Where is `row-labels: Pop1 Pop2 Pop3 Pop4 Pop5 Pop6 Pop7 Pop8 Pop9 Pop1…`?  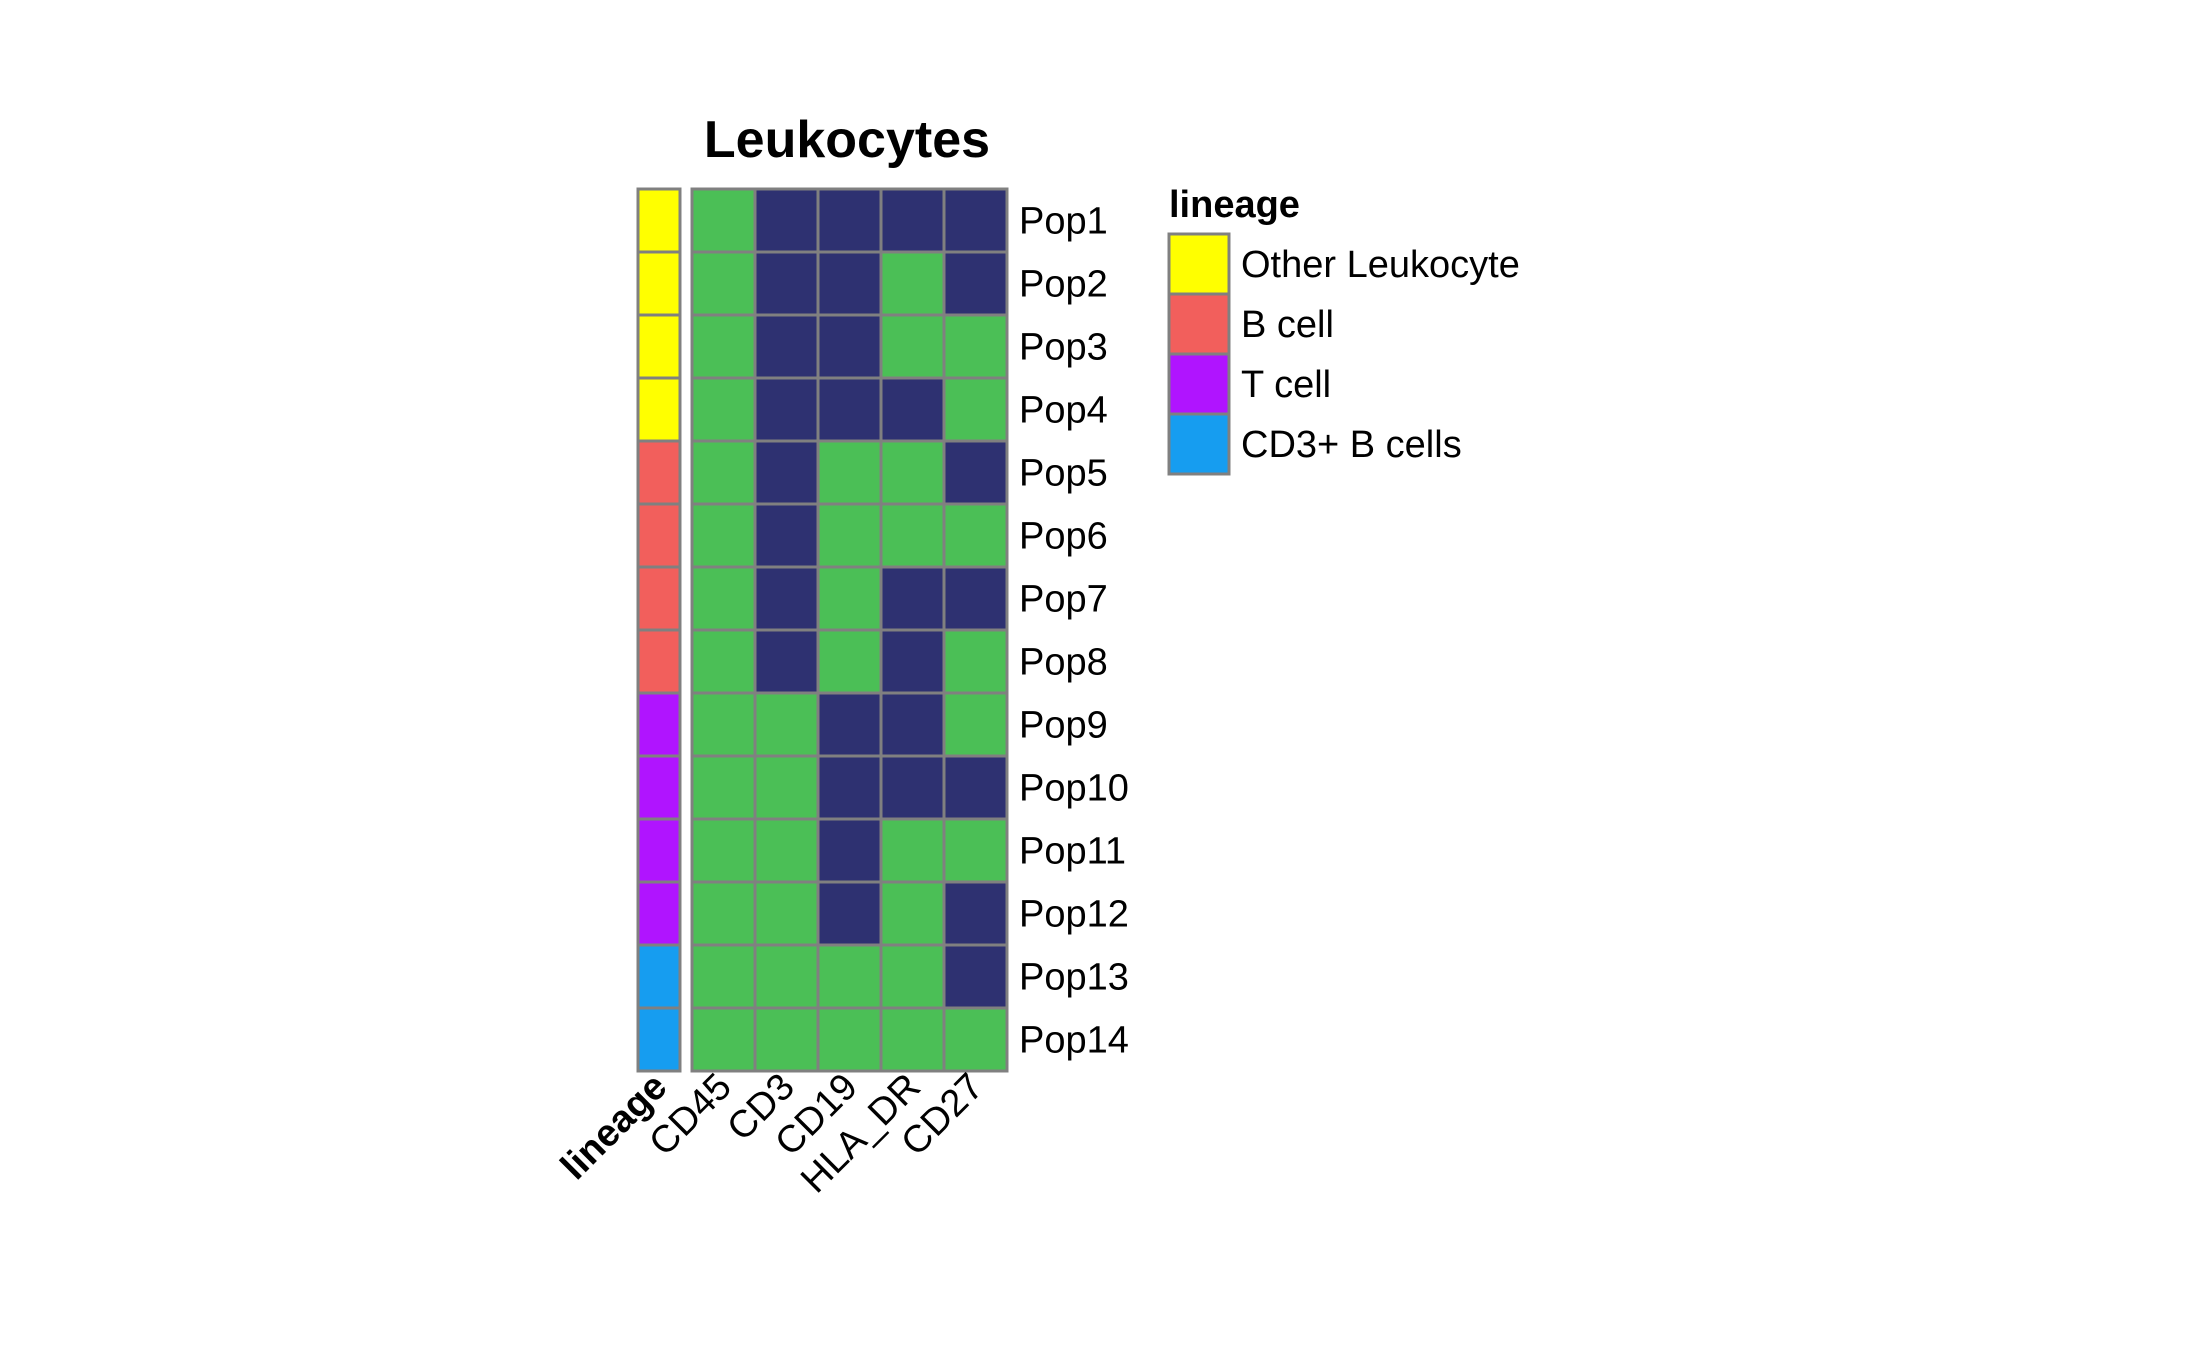 row-labels: Pop1 Pop2 Pop3 Pop4 Pop5 Pop6 Pop7 Pop8 Pop9 Pop1… is located at coordinates (1074, 631).